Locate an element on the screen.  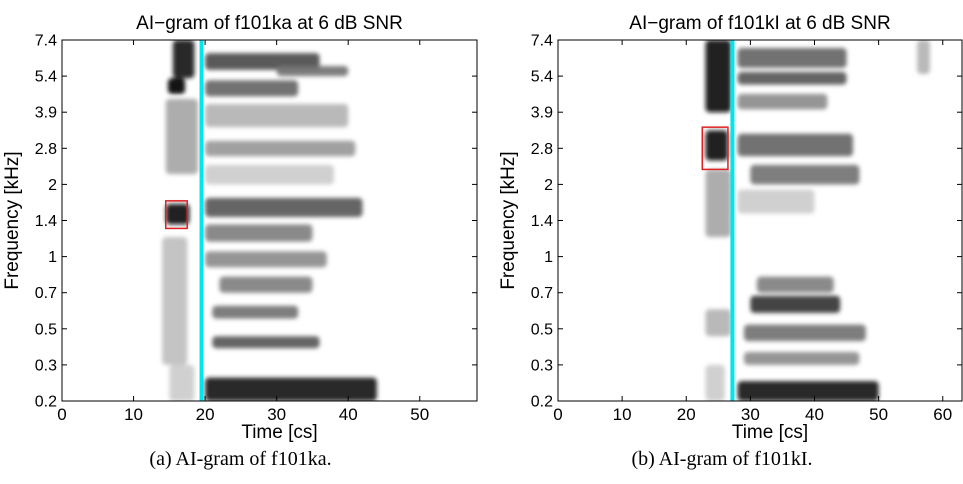
caption-b: (b) AI-gram of f101kI. is located at coordinates (722, 459).